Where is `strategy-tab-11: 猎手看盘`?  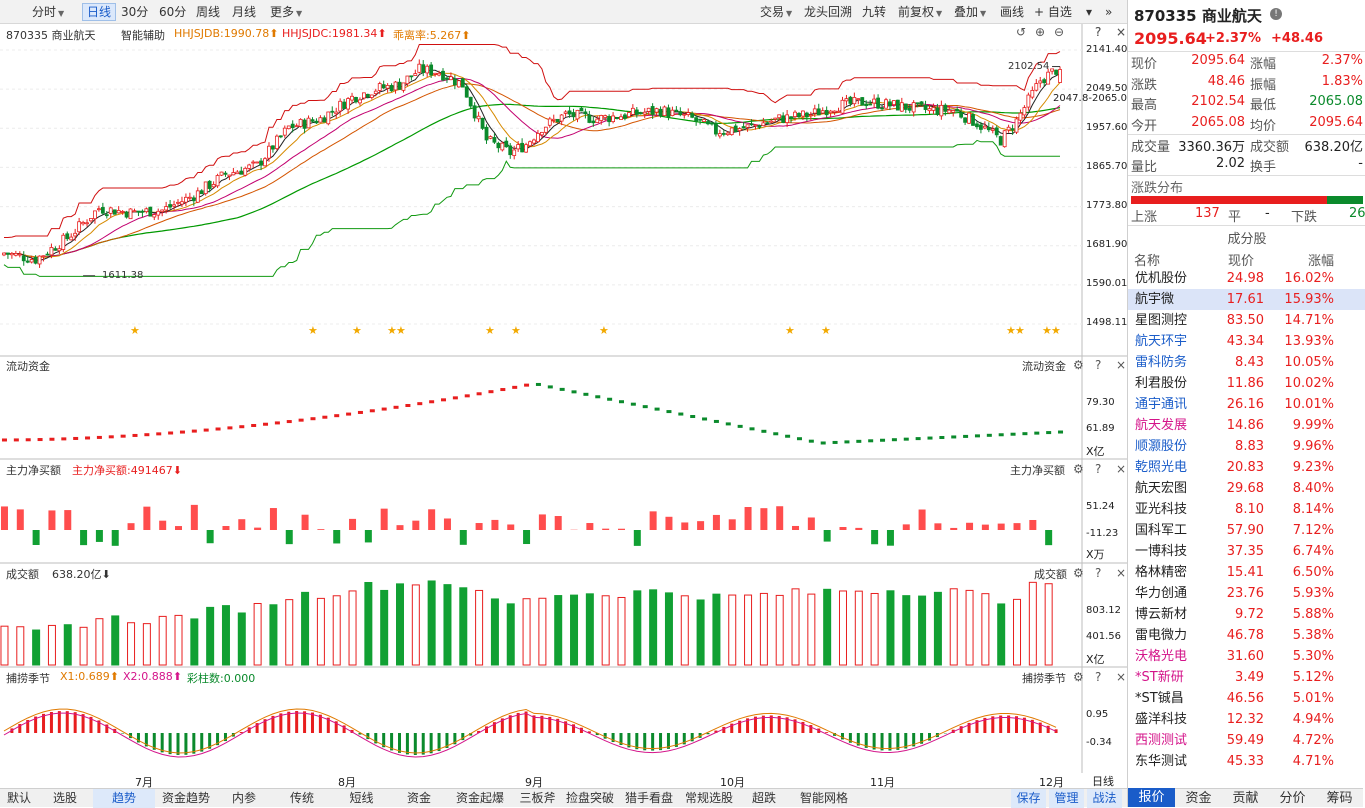 strategy-tab-11: 猎手看盘 is located at coordinates (649, 798).